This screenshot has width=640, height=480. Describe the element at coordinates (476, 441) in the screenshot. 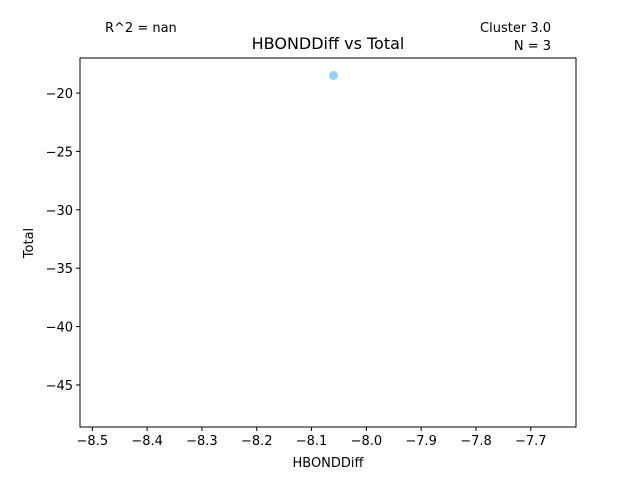

I see `x-tick-label: −7.8` at that location.